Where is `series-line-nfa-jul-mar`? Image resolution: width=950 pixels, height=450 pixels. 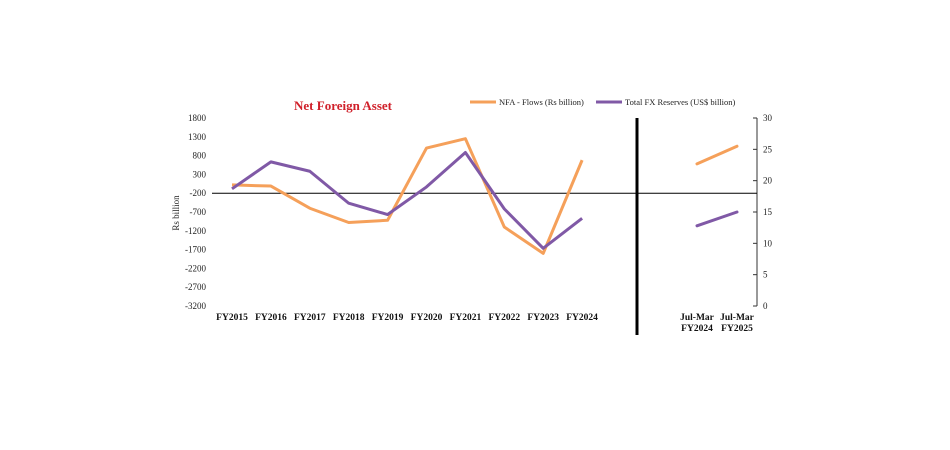
series-line-nfa-jul-mar is located at coordinates (717, 155).